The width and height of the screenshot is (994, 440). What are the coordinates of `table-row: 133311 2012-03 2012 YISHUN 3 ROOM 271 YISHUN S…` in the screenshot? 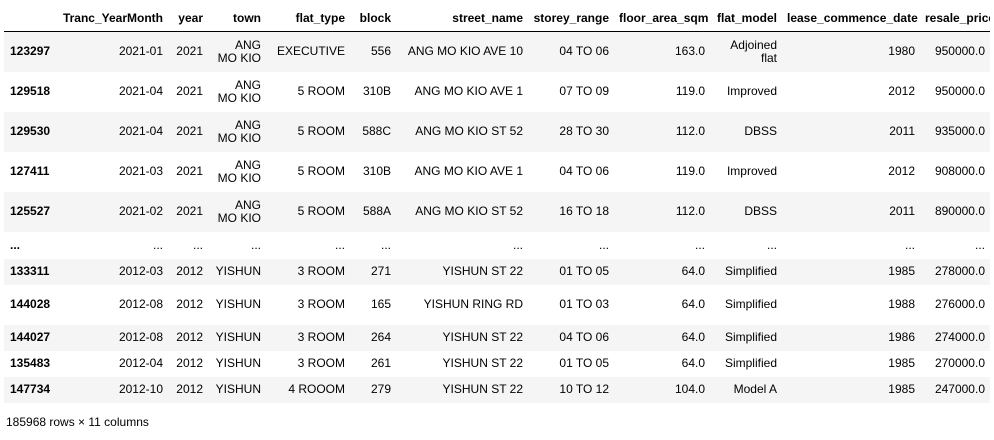 It's located at (497, 271).